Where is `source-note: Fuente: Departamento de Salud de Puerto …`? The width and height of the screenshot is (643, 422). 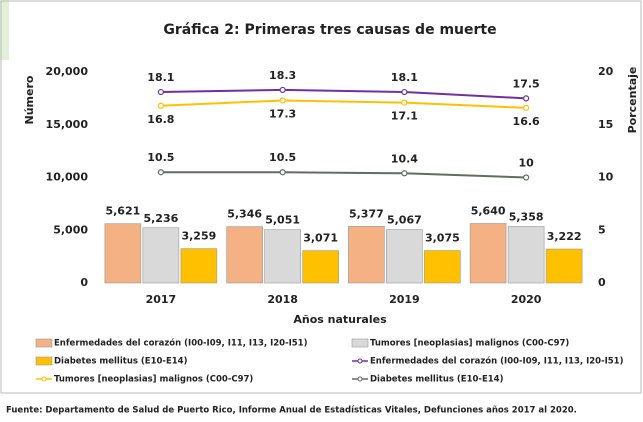 source-note: Fuente: Departamento de Salud de Puerto … is located at coordinates (291, 411).